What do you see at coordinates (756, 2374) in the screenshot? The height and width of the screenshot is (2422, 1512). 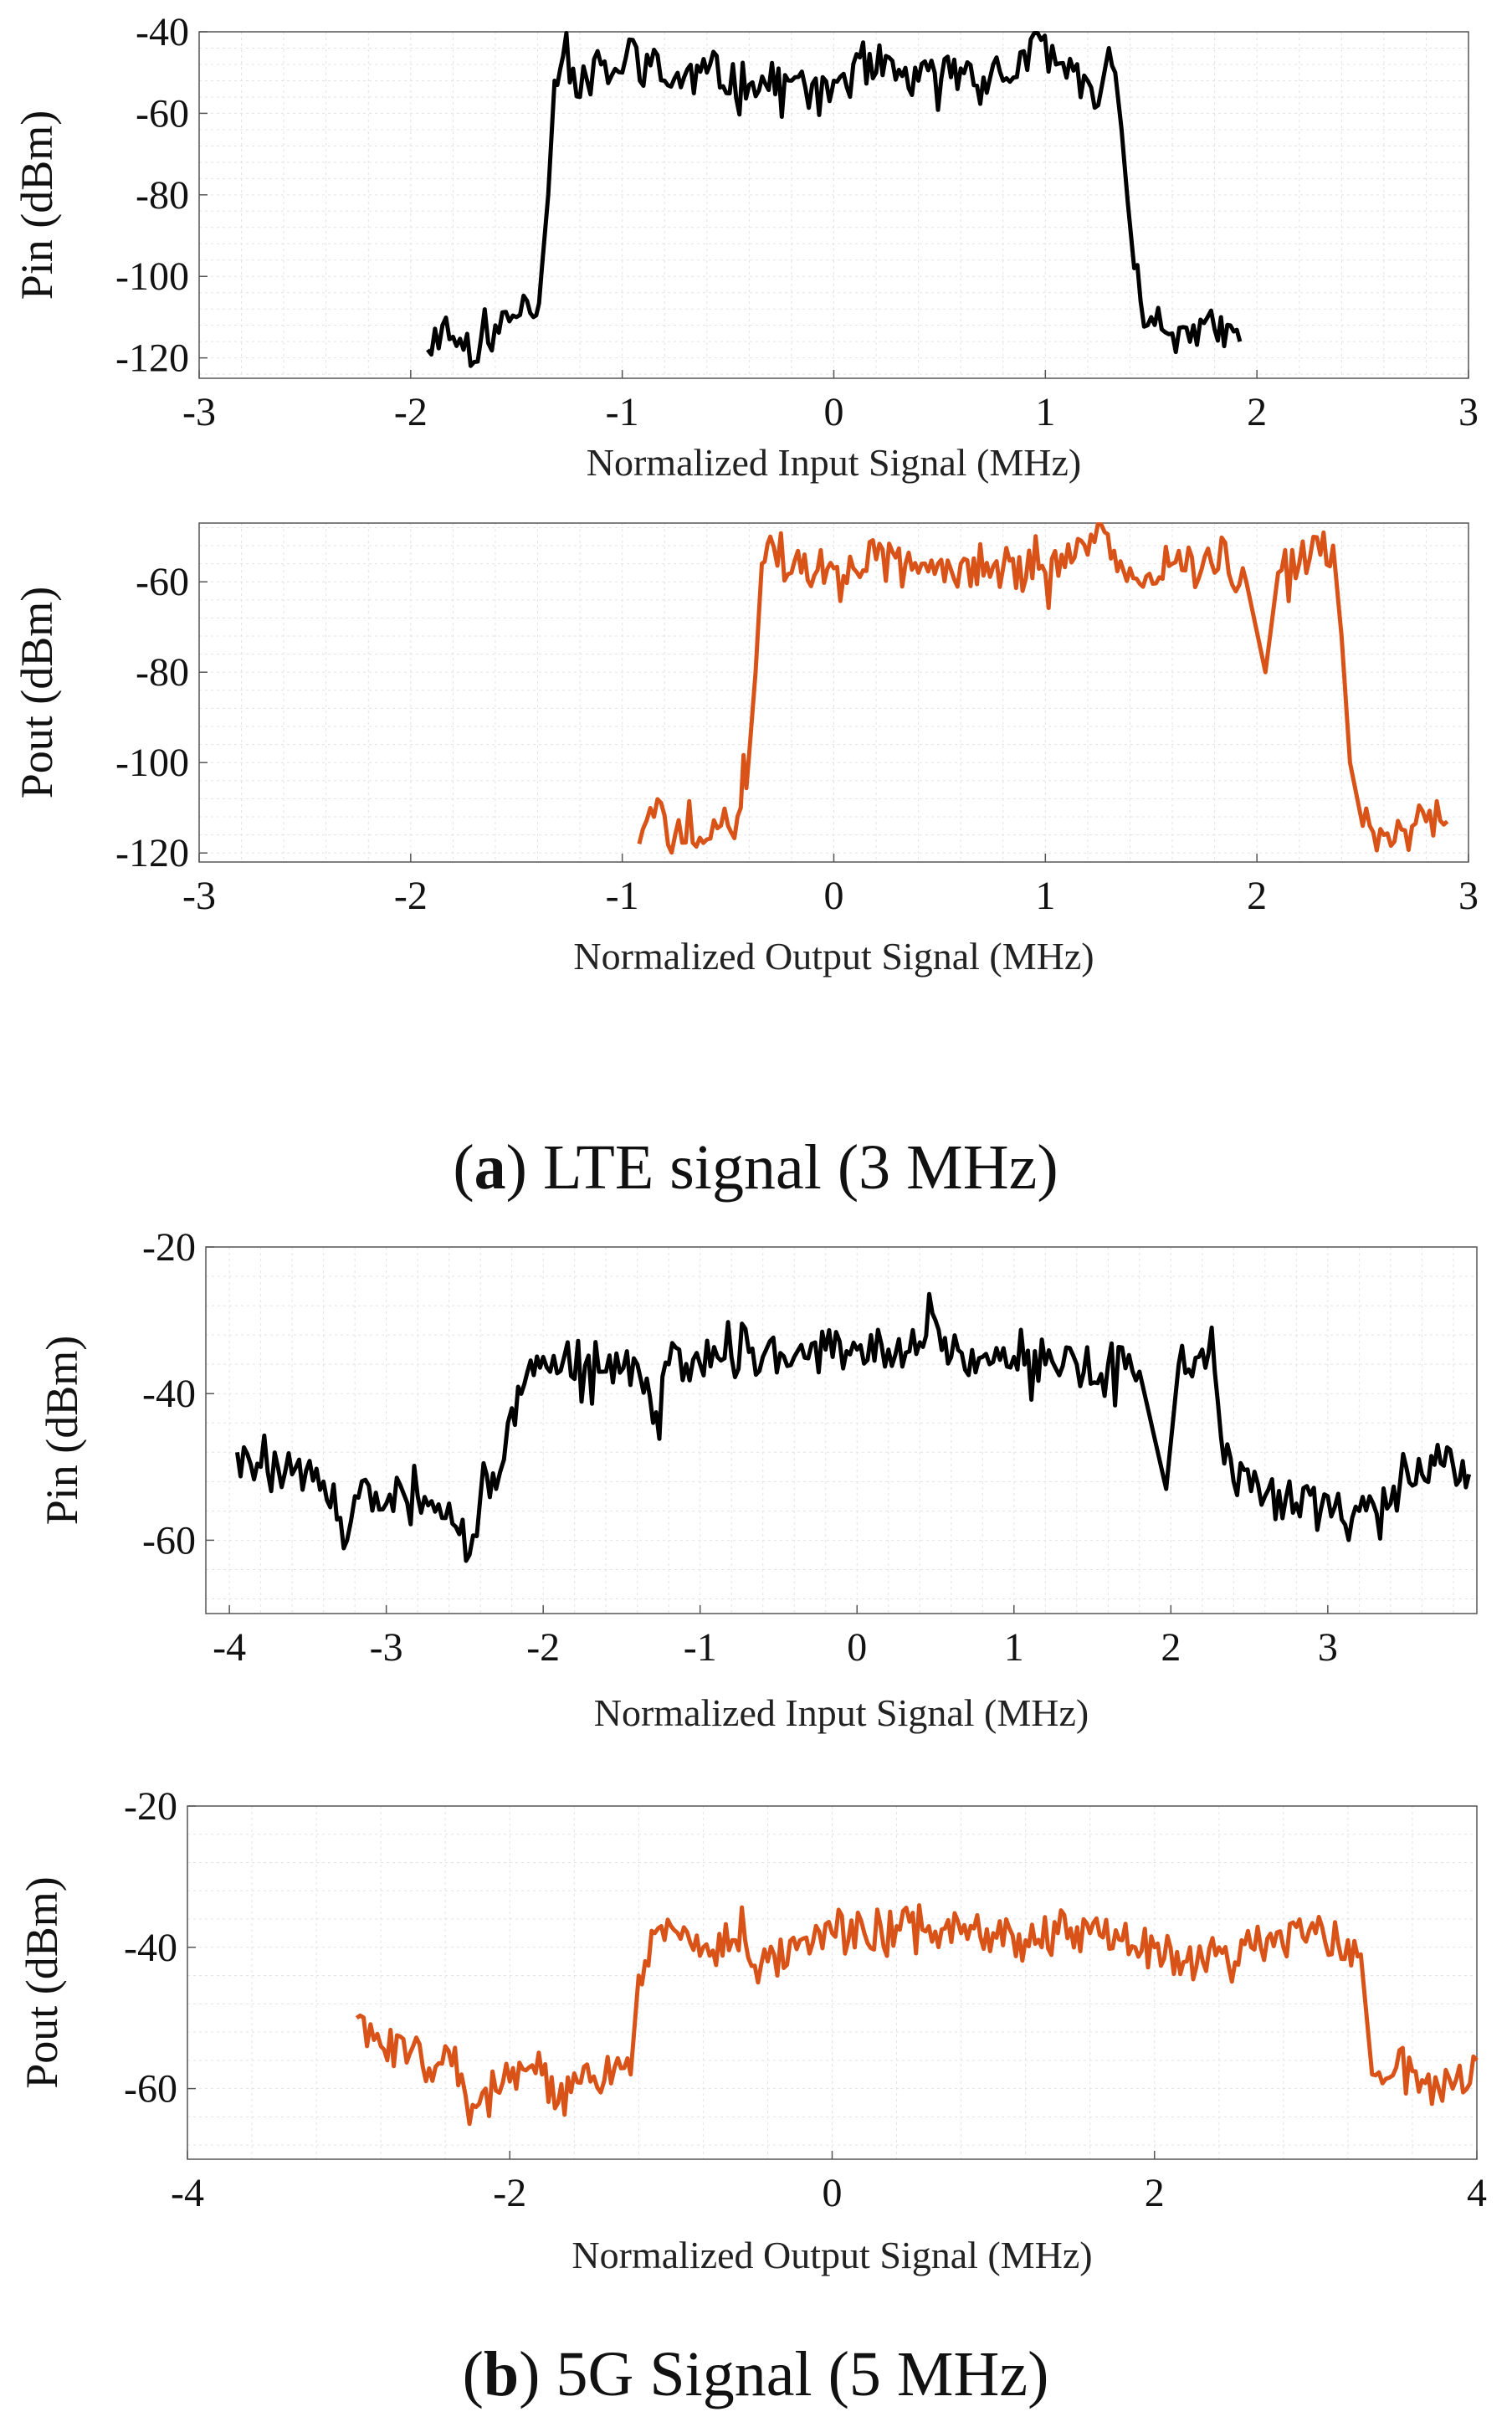 I see `caption-b: (b) 5G Signal (5 MHz)` at bounding box center [756, 2374].